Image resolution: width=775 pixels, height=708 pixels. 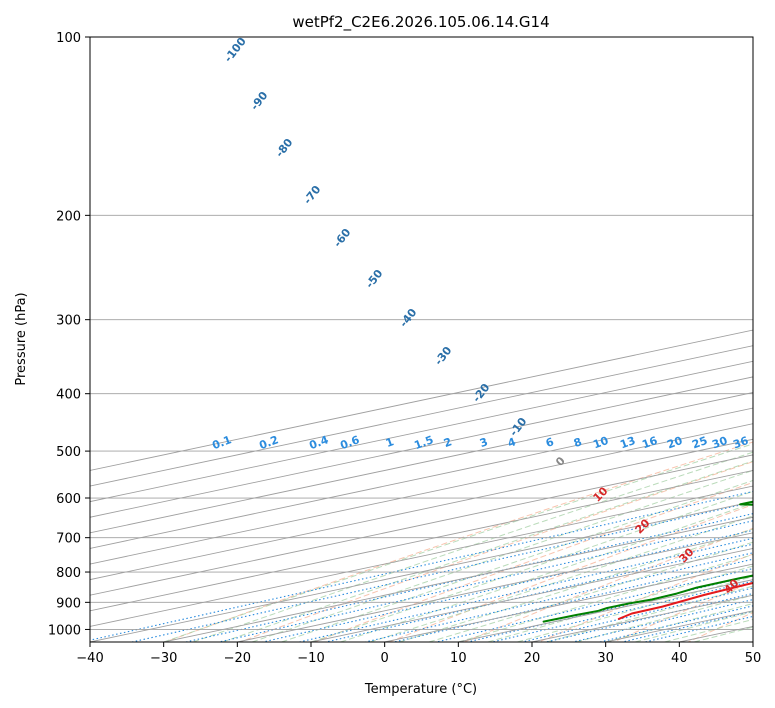 I want to click on y-tick-label: 100, so click(x=68, y=38).